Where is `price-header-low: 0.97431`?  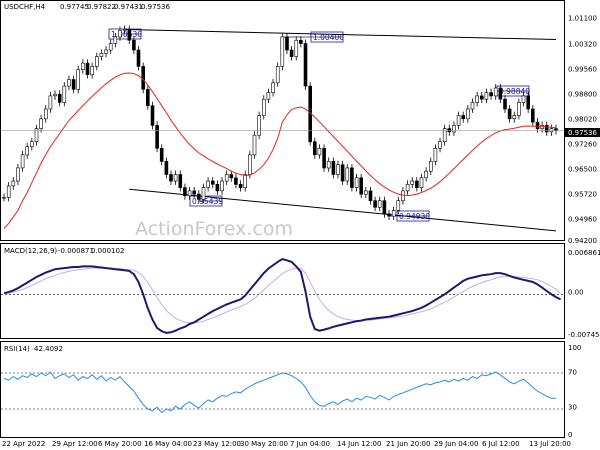
price-header-low: 0.97431 is located at coordinates (128, 7).